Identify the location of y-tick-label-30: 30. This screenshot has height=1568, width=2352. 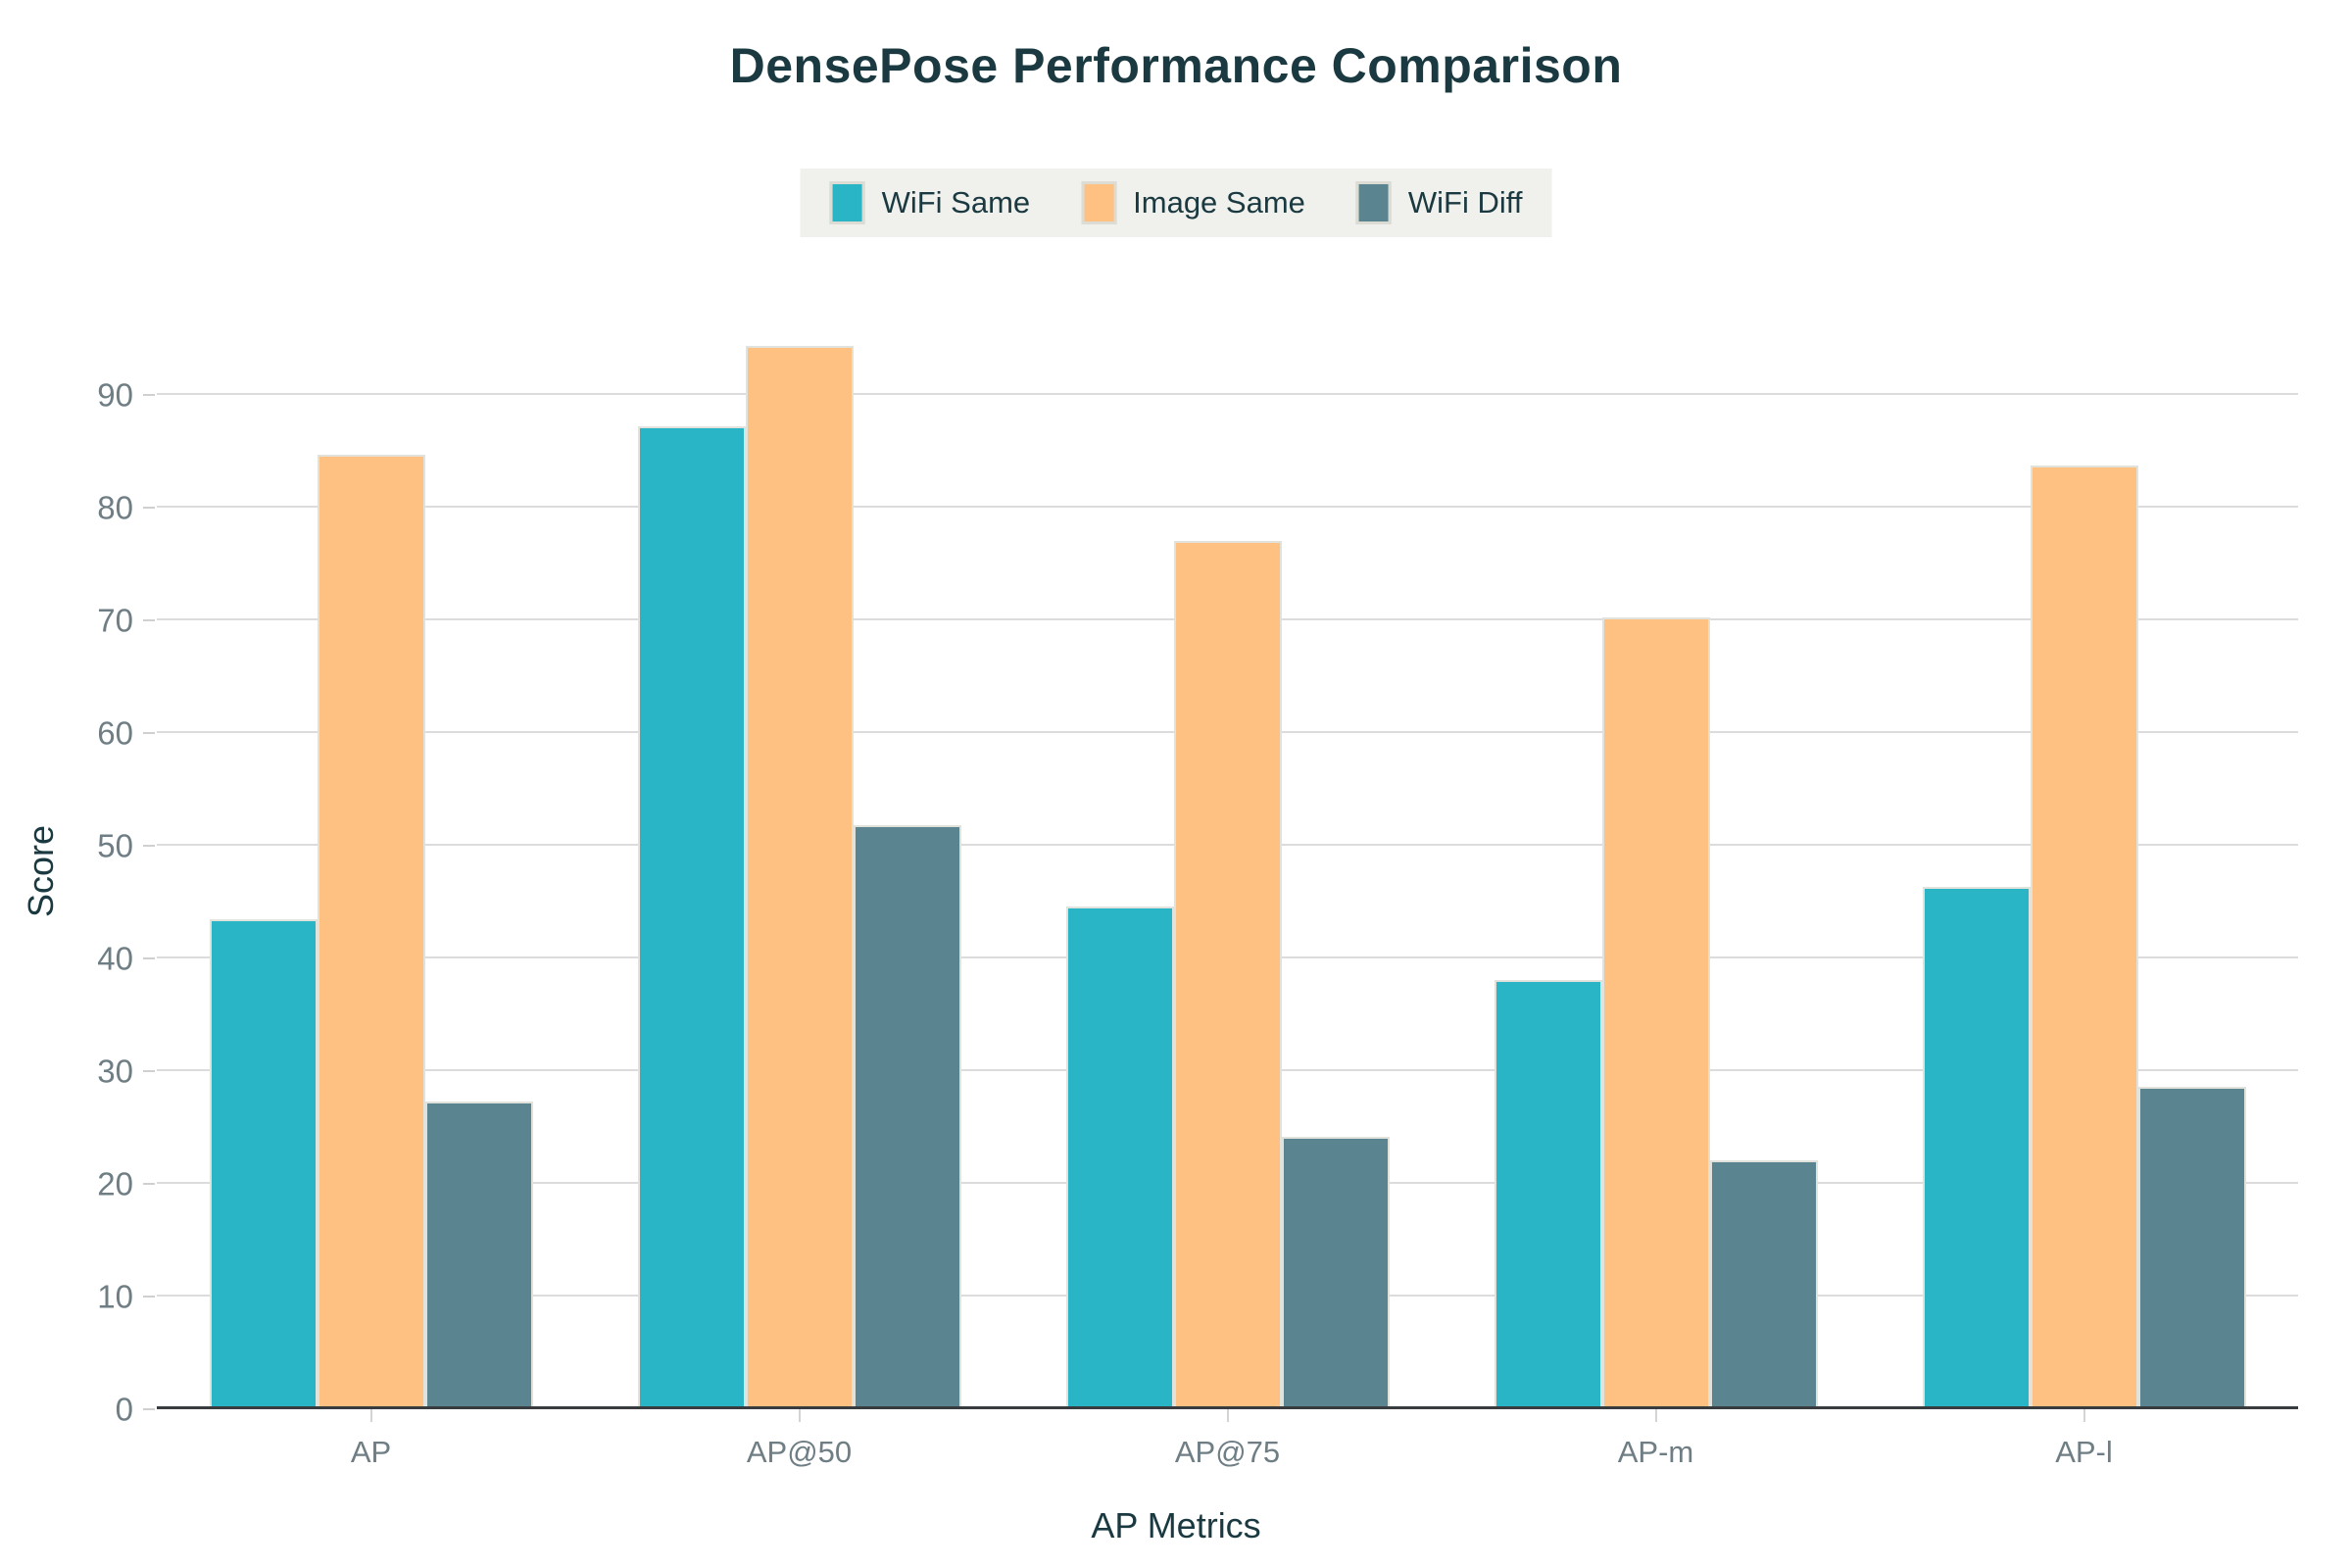
(115, 1071).